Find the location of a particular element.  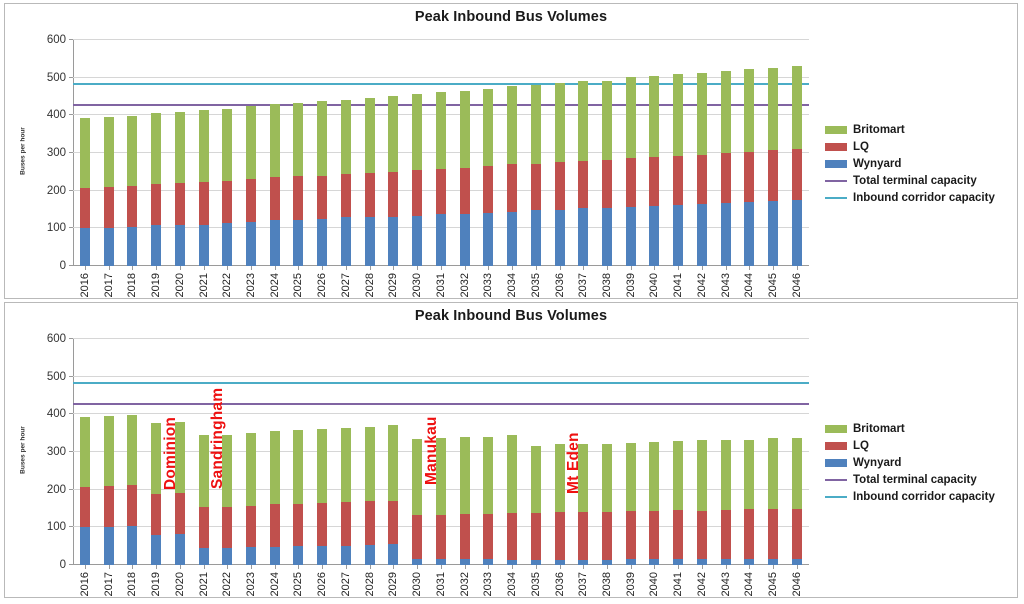

legend-item-britomart: Britomart is located at coordinates (920, 429).